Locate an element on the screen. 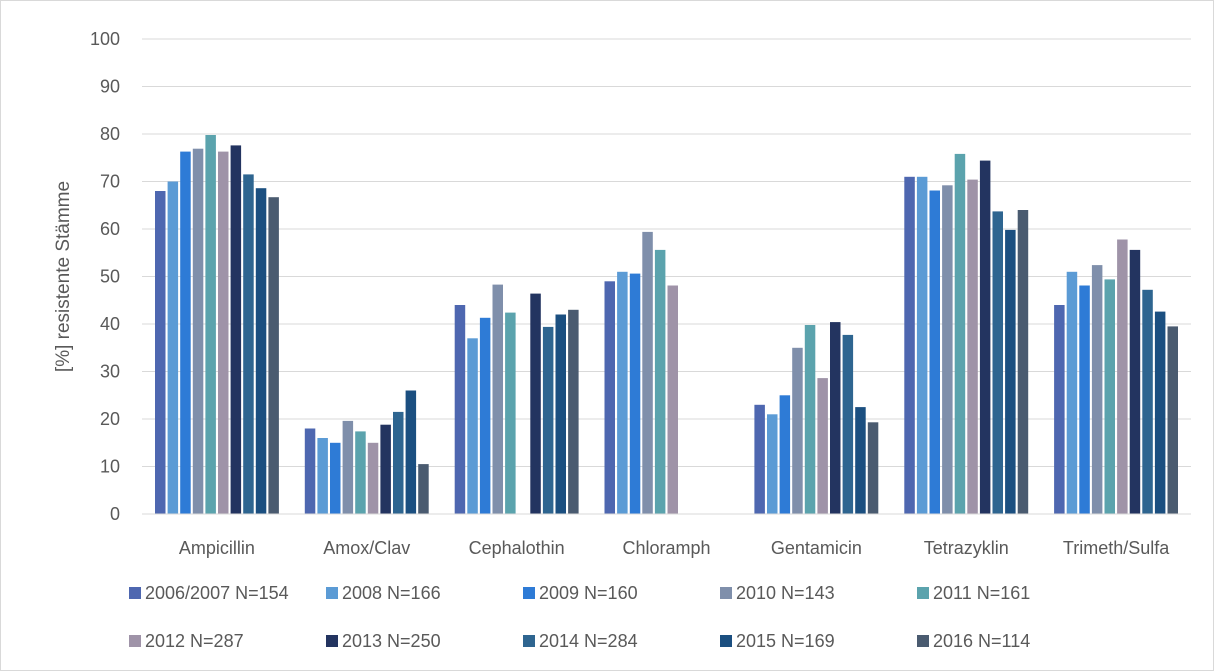  legend-item: 2014 N=284 is located at coordinates (580, 641).